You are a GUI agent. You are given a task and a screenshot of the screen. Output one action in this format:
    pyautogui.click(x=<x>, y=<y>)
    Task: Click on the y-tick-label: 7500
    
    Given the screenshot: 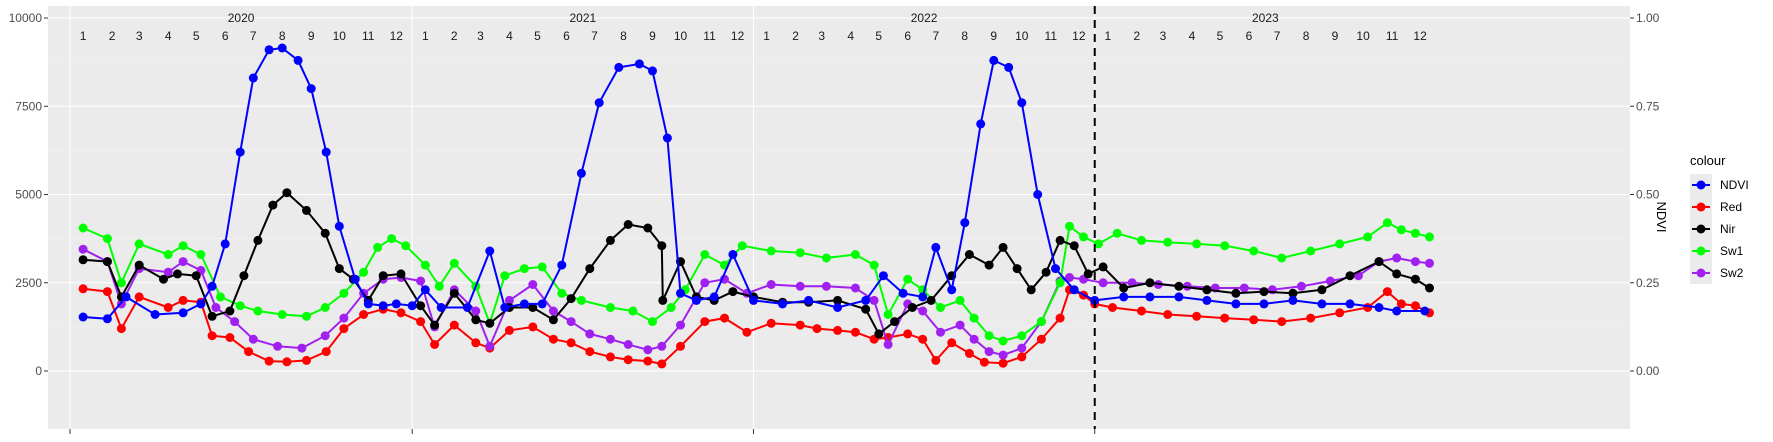 What is the action you would take?
    pyautogui.click(x=28, y=106)
    